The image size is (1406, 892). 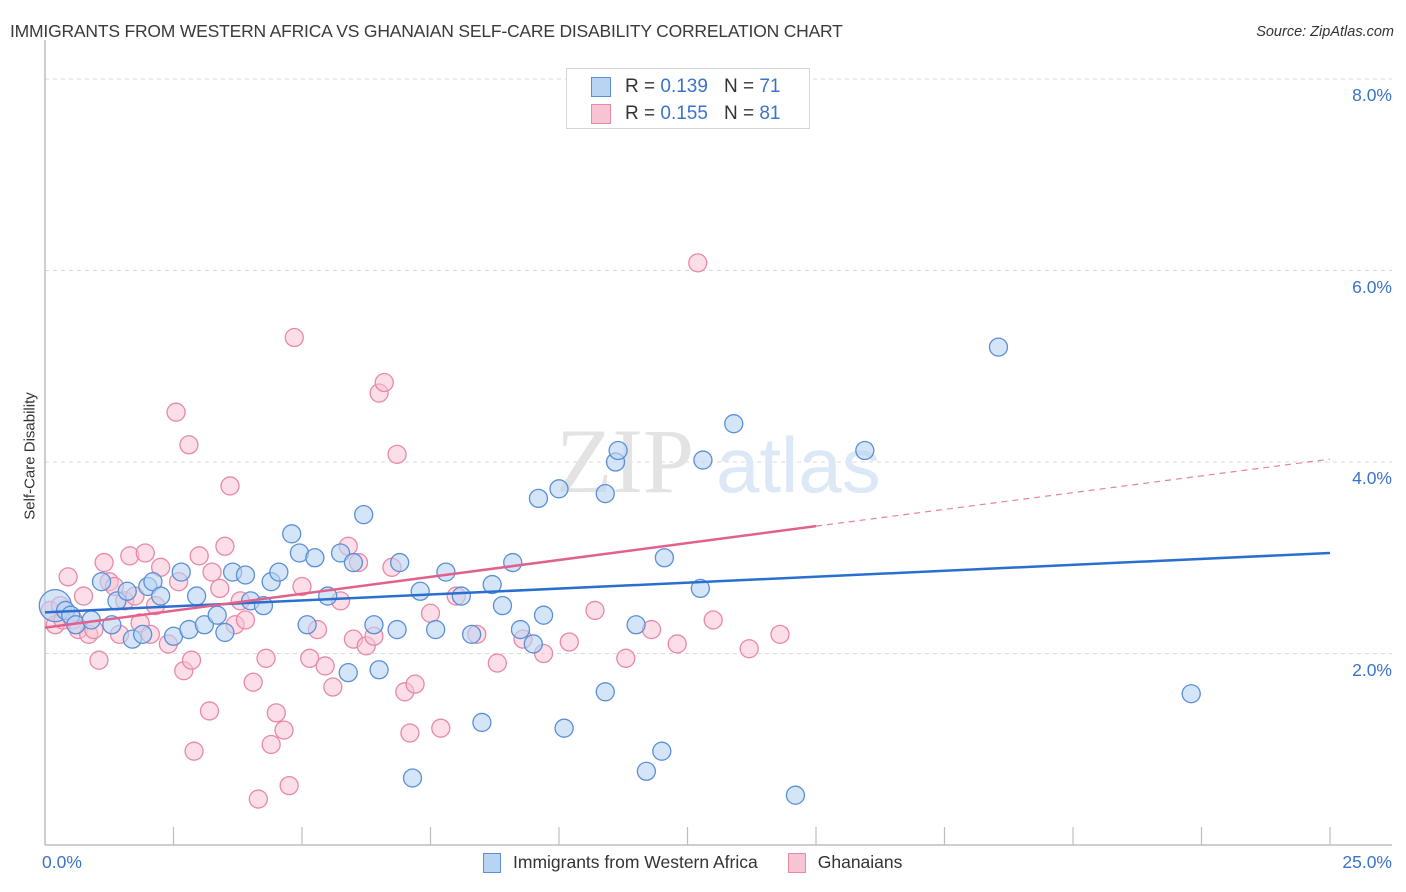 What do you see at coordinates (635, 862) in the screenshot?
I see `legend-label: Immigrants from Western Africa` at bounding box center [635, 862].